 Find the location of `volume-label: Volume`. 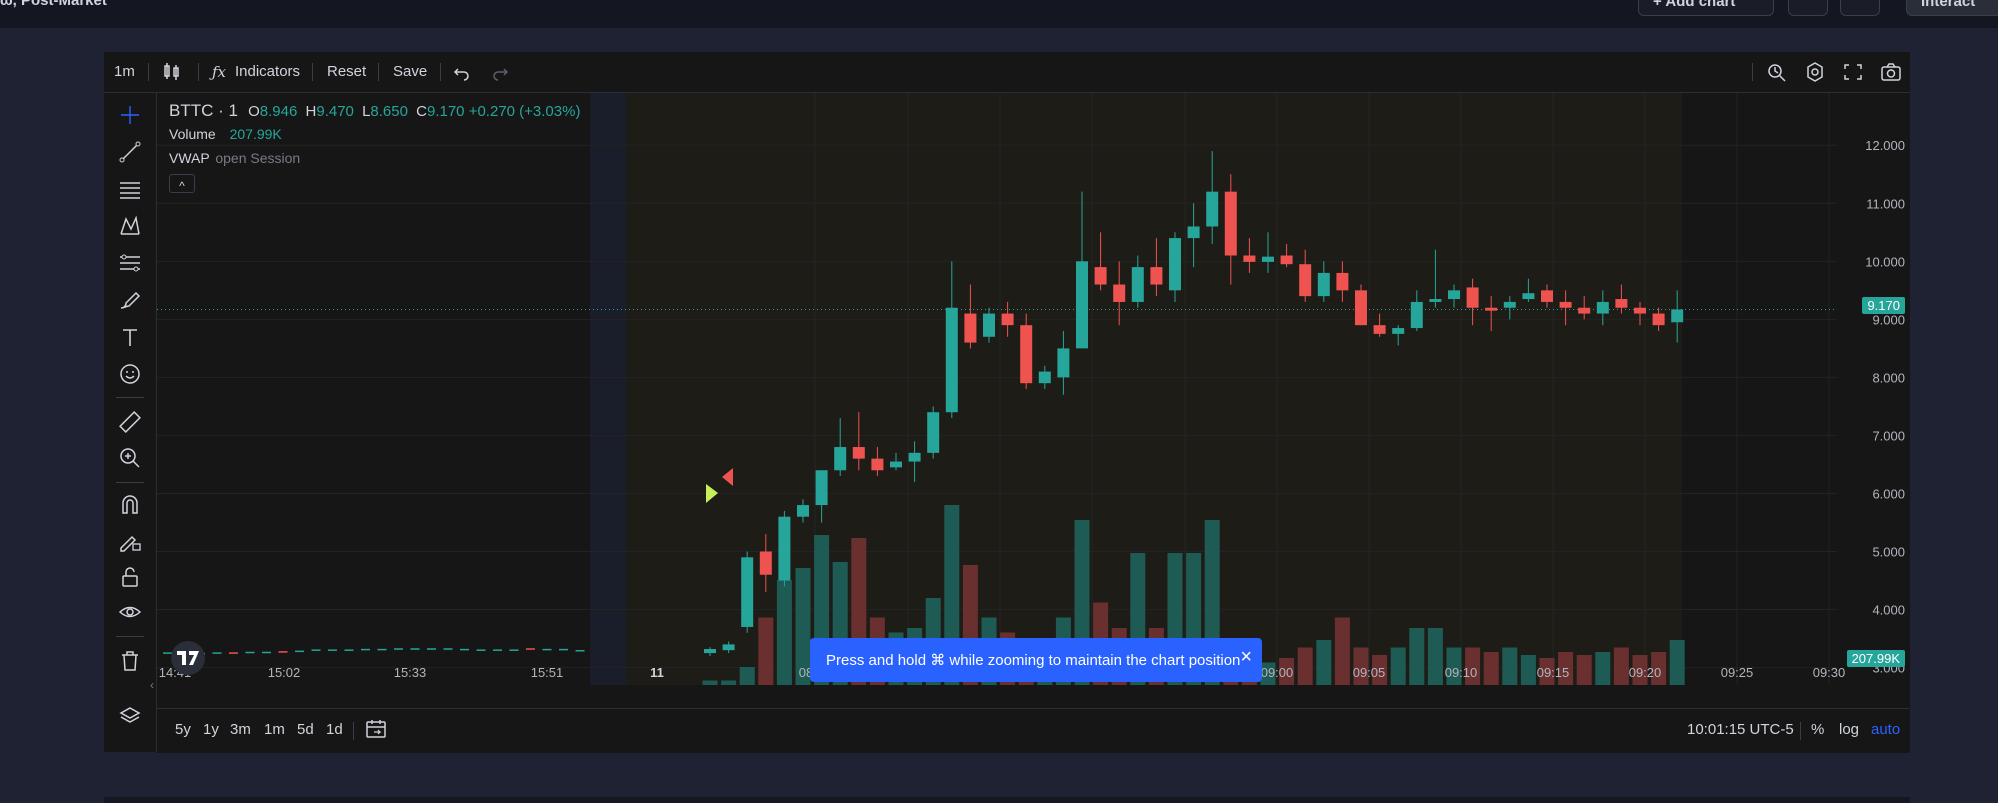

volume-label: Volume is located at coordinates (192, 134).